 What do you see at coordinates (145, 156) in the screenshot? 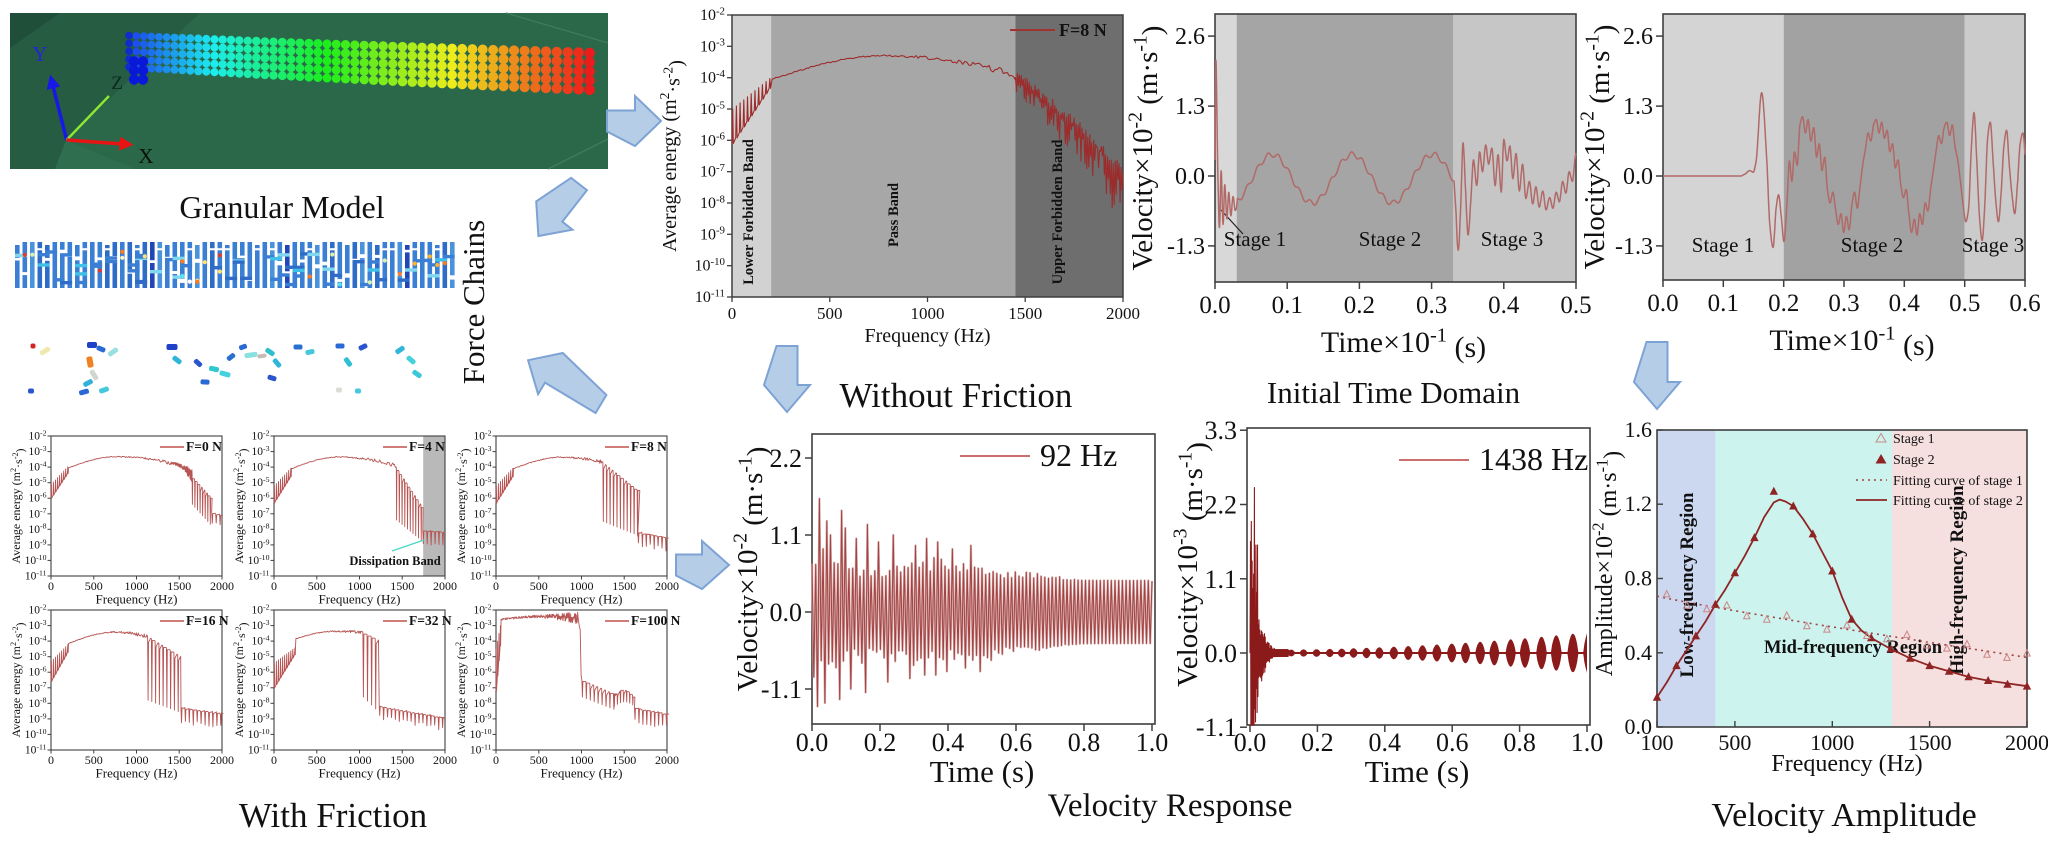
I see `svg-text: X` at bounding box center [145, 156].